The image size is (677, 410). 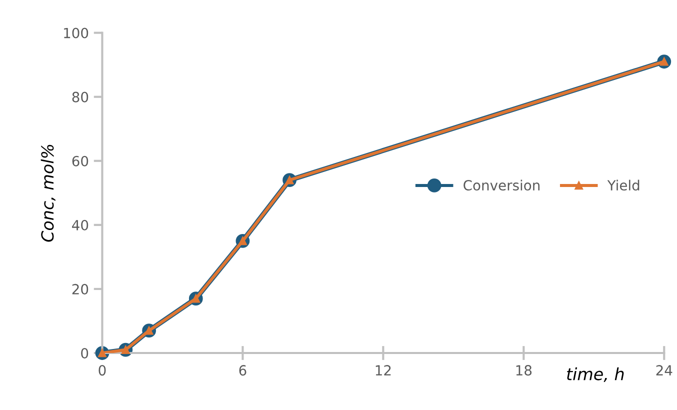 What do you see at coordinates (84, 353) in the screenshot?
I see `y-tick-label: 0` at bounding box center [84, 353].